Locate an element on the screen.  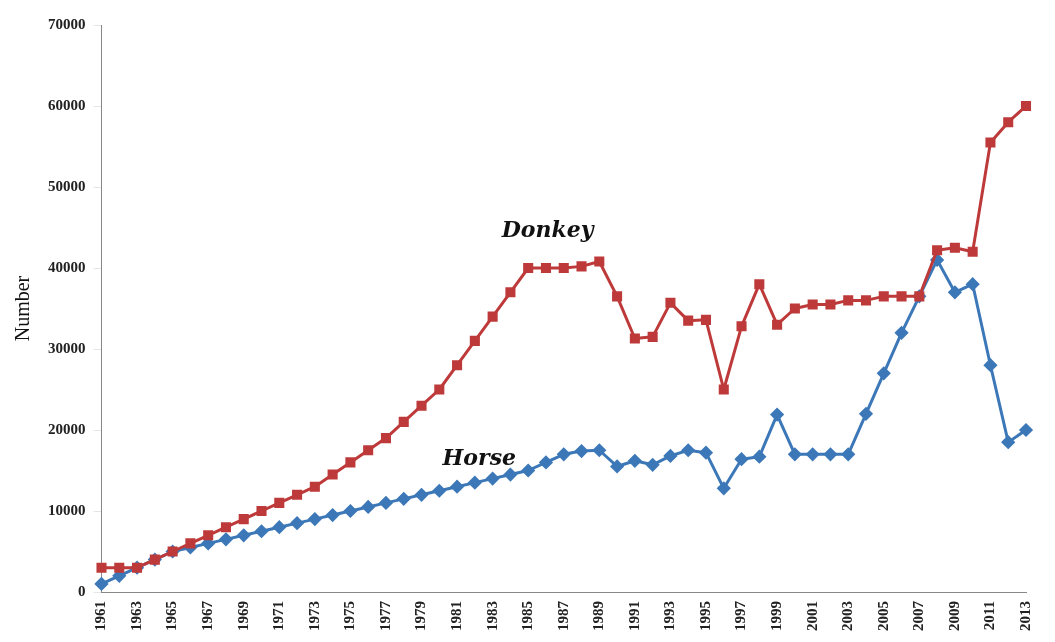
x-tick-label: 2013 is located at coordinates (1024, 616).